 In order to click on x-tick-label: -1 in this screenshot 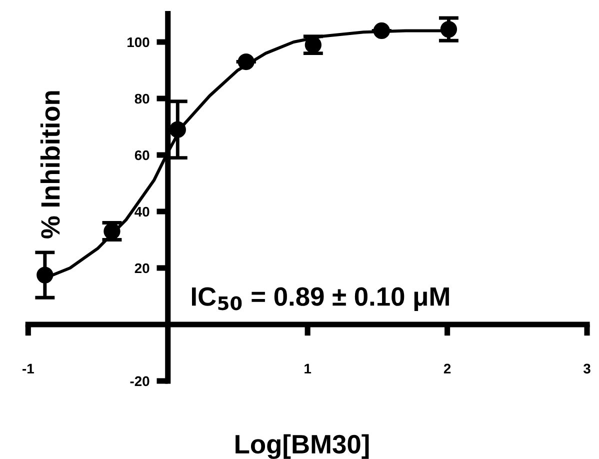, I will do `click(28, 369)`.